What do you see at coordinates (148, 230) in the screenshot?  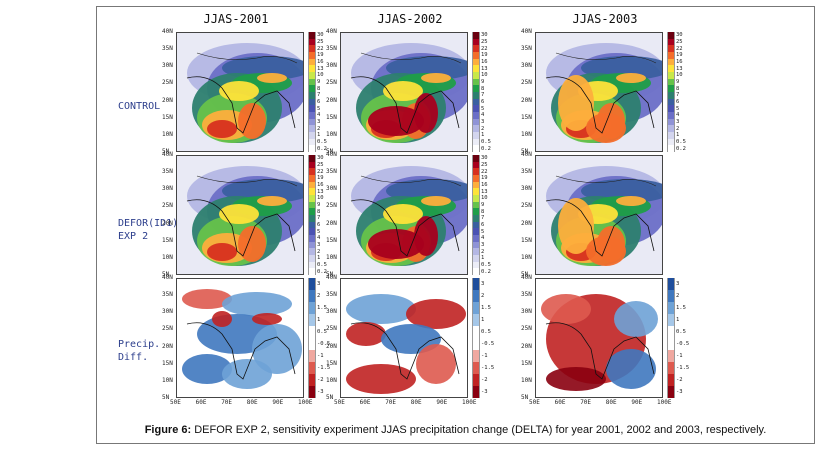 I see `row-label-defor: DEFOR(ID1) EXP 2` at bounding box center [148, 230].